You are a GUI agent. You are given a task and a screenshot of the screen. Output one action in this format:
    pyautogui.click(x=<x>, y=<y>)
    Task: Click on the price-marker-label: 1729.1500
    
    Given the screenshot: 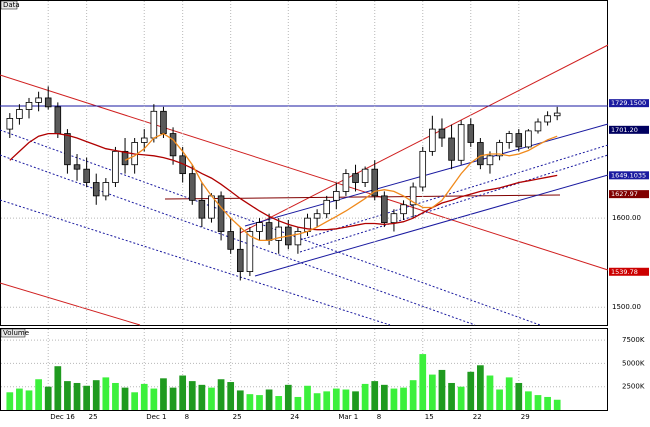 What is the action you would take?
    pyautogui.click(x=628, y=103)
    